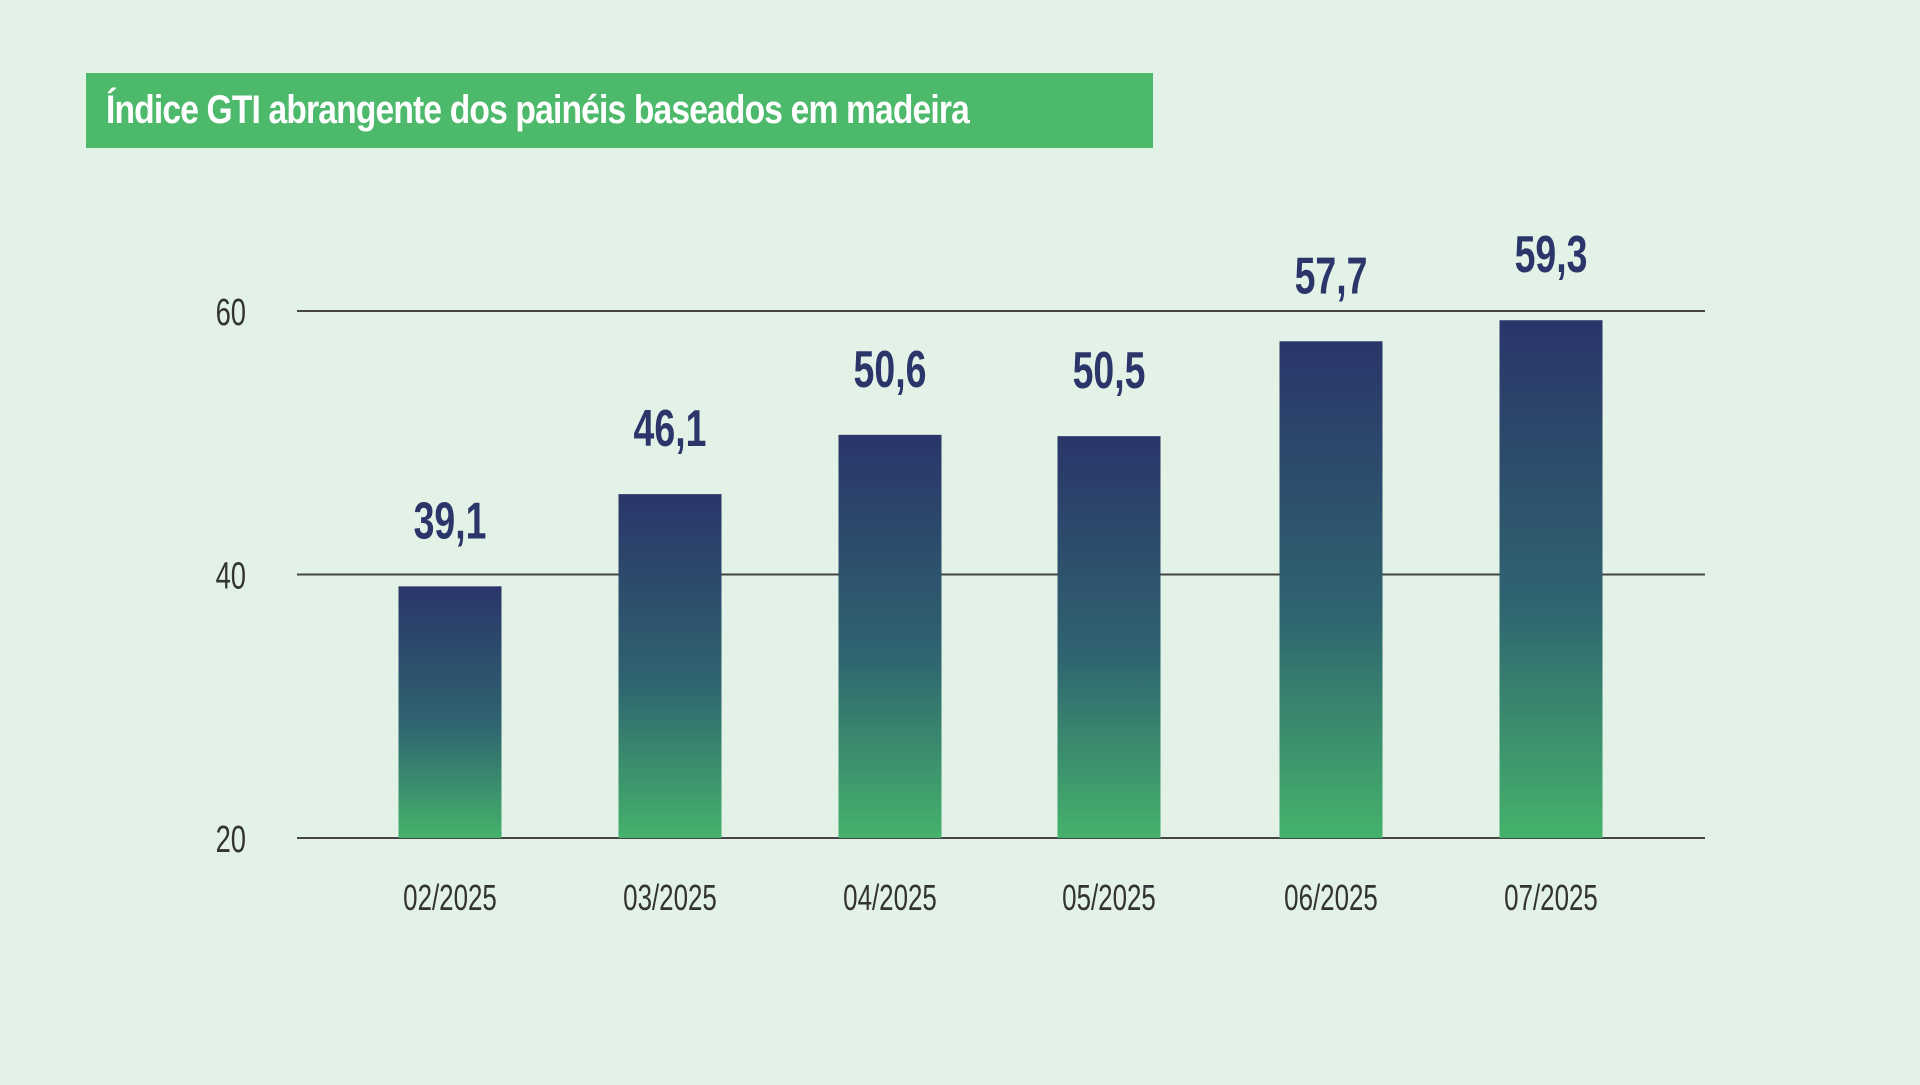 The width and height of the screenshot is (1920, 1085). What do you see at coordinates (450, 520) in the screenshot?
I see `value-label-02/2025: 39,1` at bounding box center [450, 520].